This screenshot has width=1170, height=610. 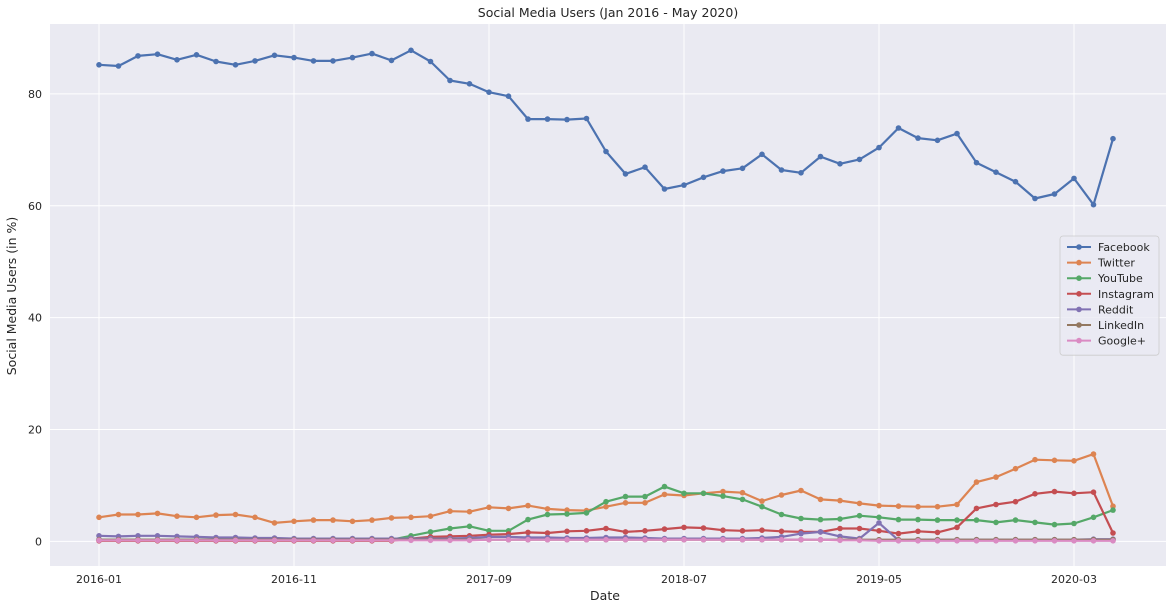 What do you see at coordinates (1110, 294) in the screenshot?
I see `legend-item: Instagram` at bounding box center [1110, 294].